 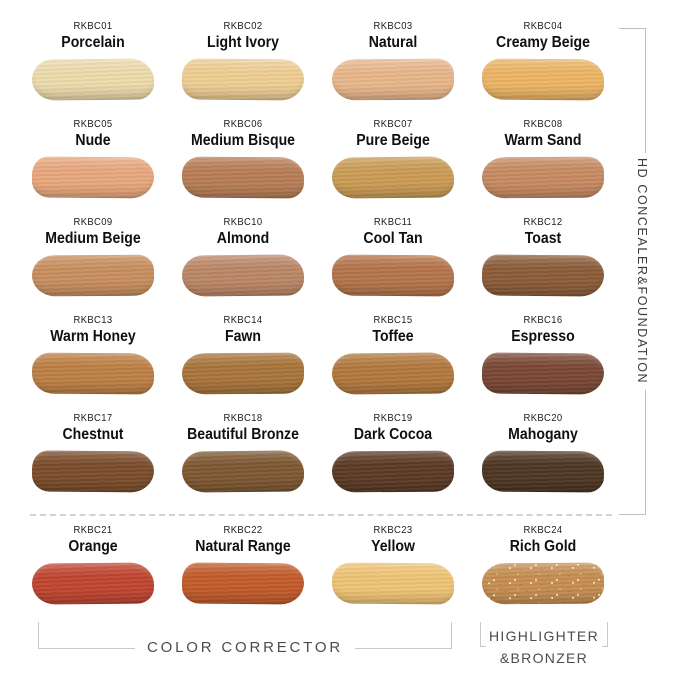 I want to click on shade-name: Rich Gold, so click(x=543, y=546).